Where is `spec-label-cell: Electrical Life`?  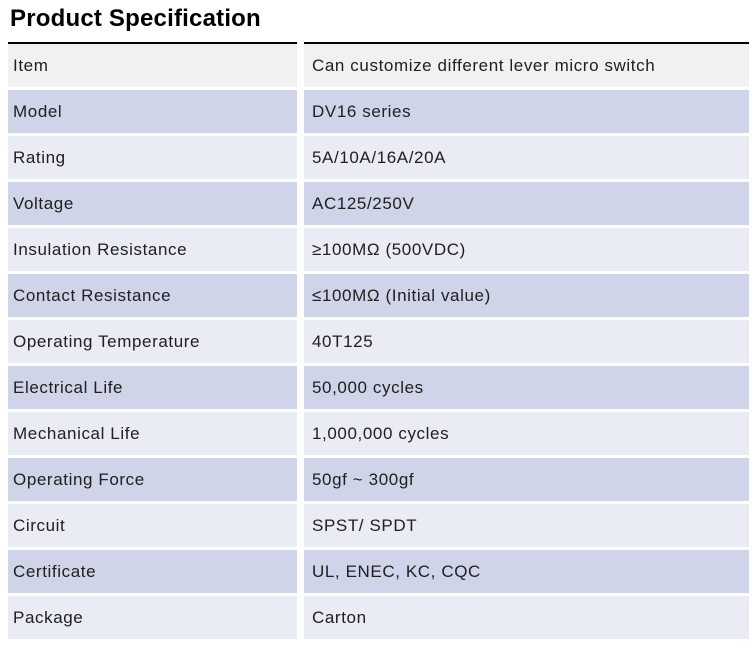
spec-label-cell: Electrical Life is located at coordinates (152, 387).